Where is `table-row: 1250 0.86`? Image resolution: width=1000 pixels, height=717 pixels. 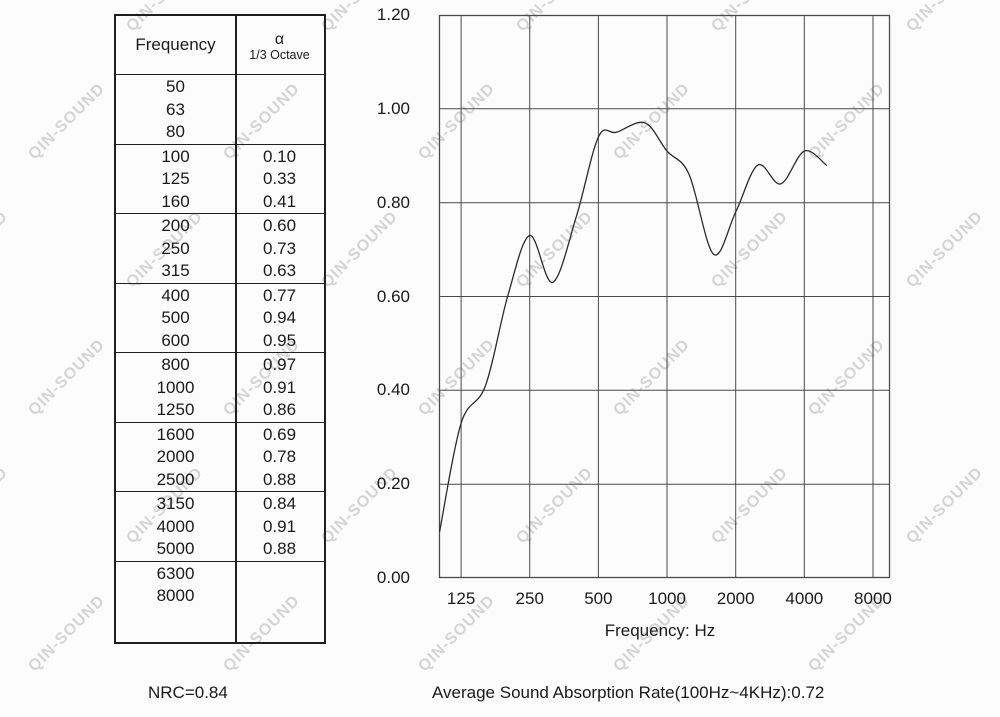
table-row: 1250 0.86 is located at coordinates (220, 410).